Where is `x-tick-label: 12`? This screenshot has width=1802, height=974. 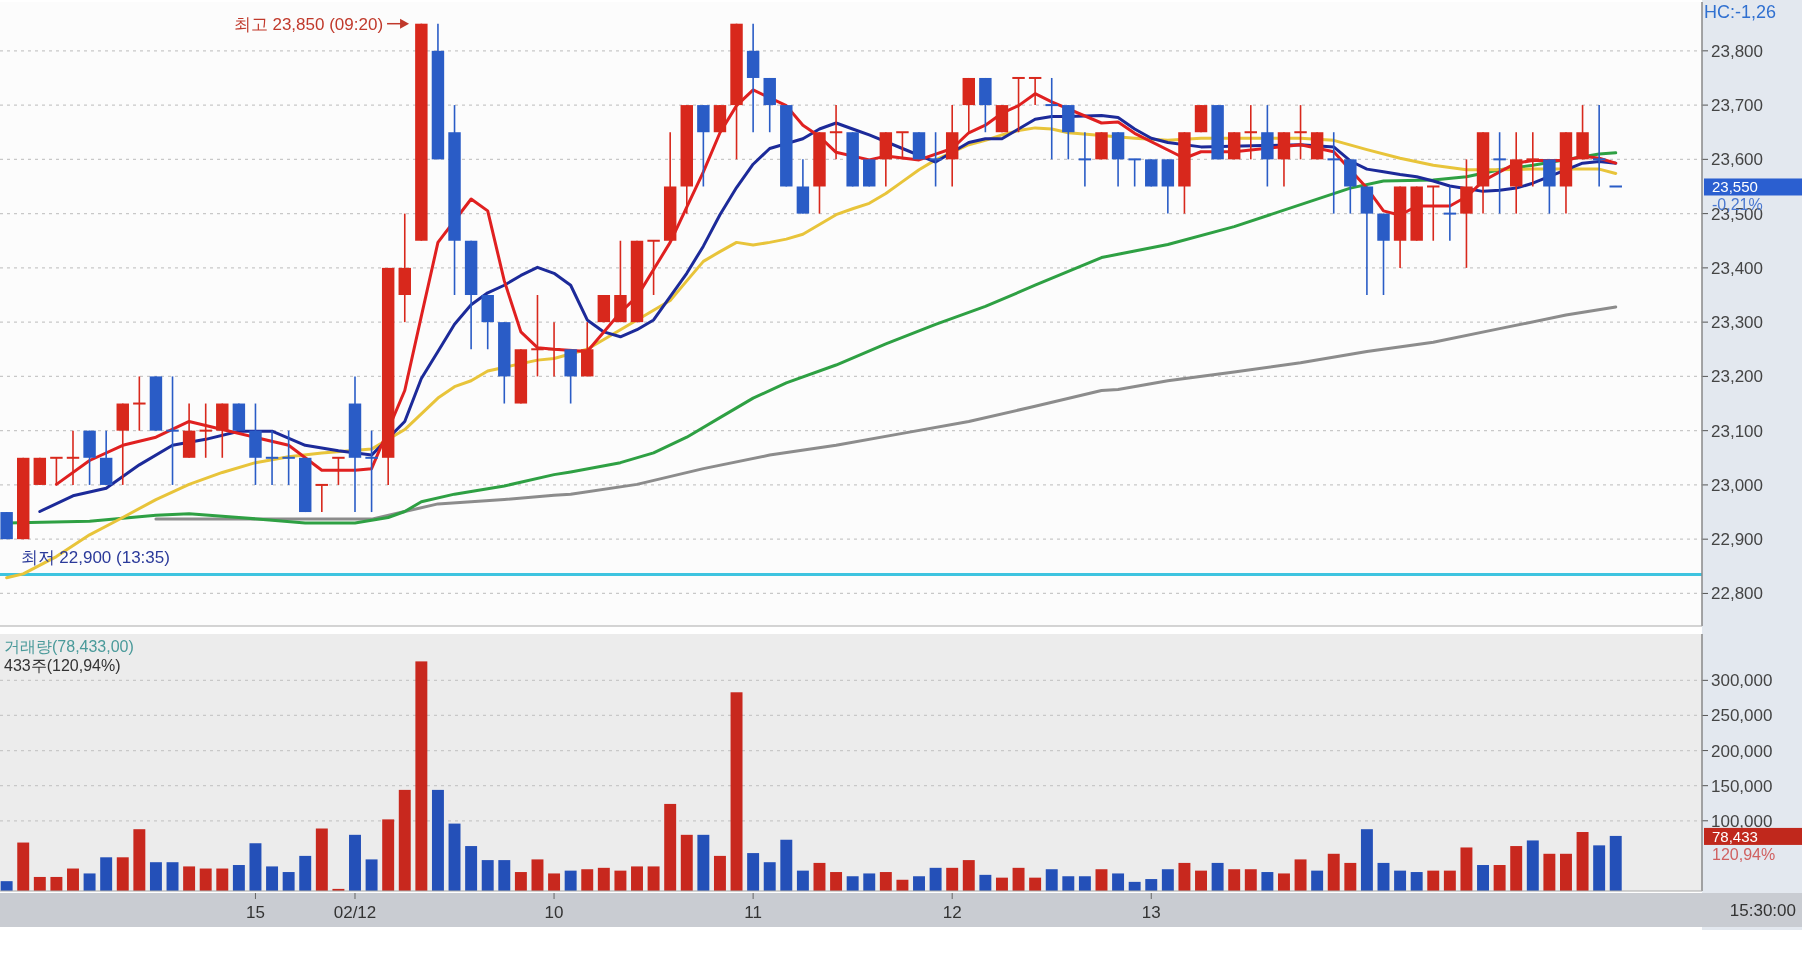
x-tick-label: 12 is located at coordinates (952, 912).